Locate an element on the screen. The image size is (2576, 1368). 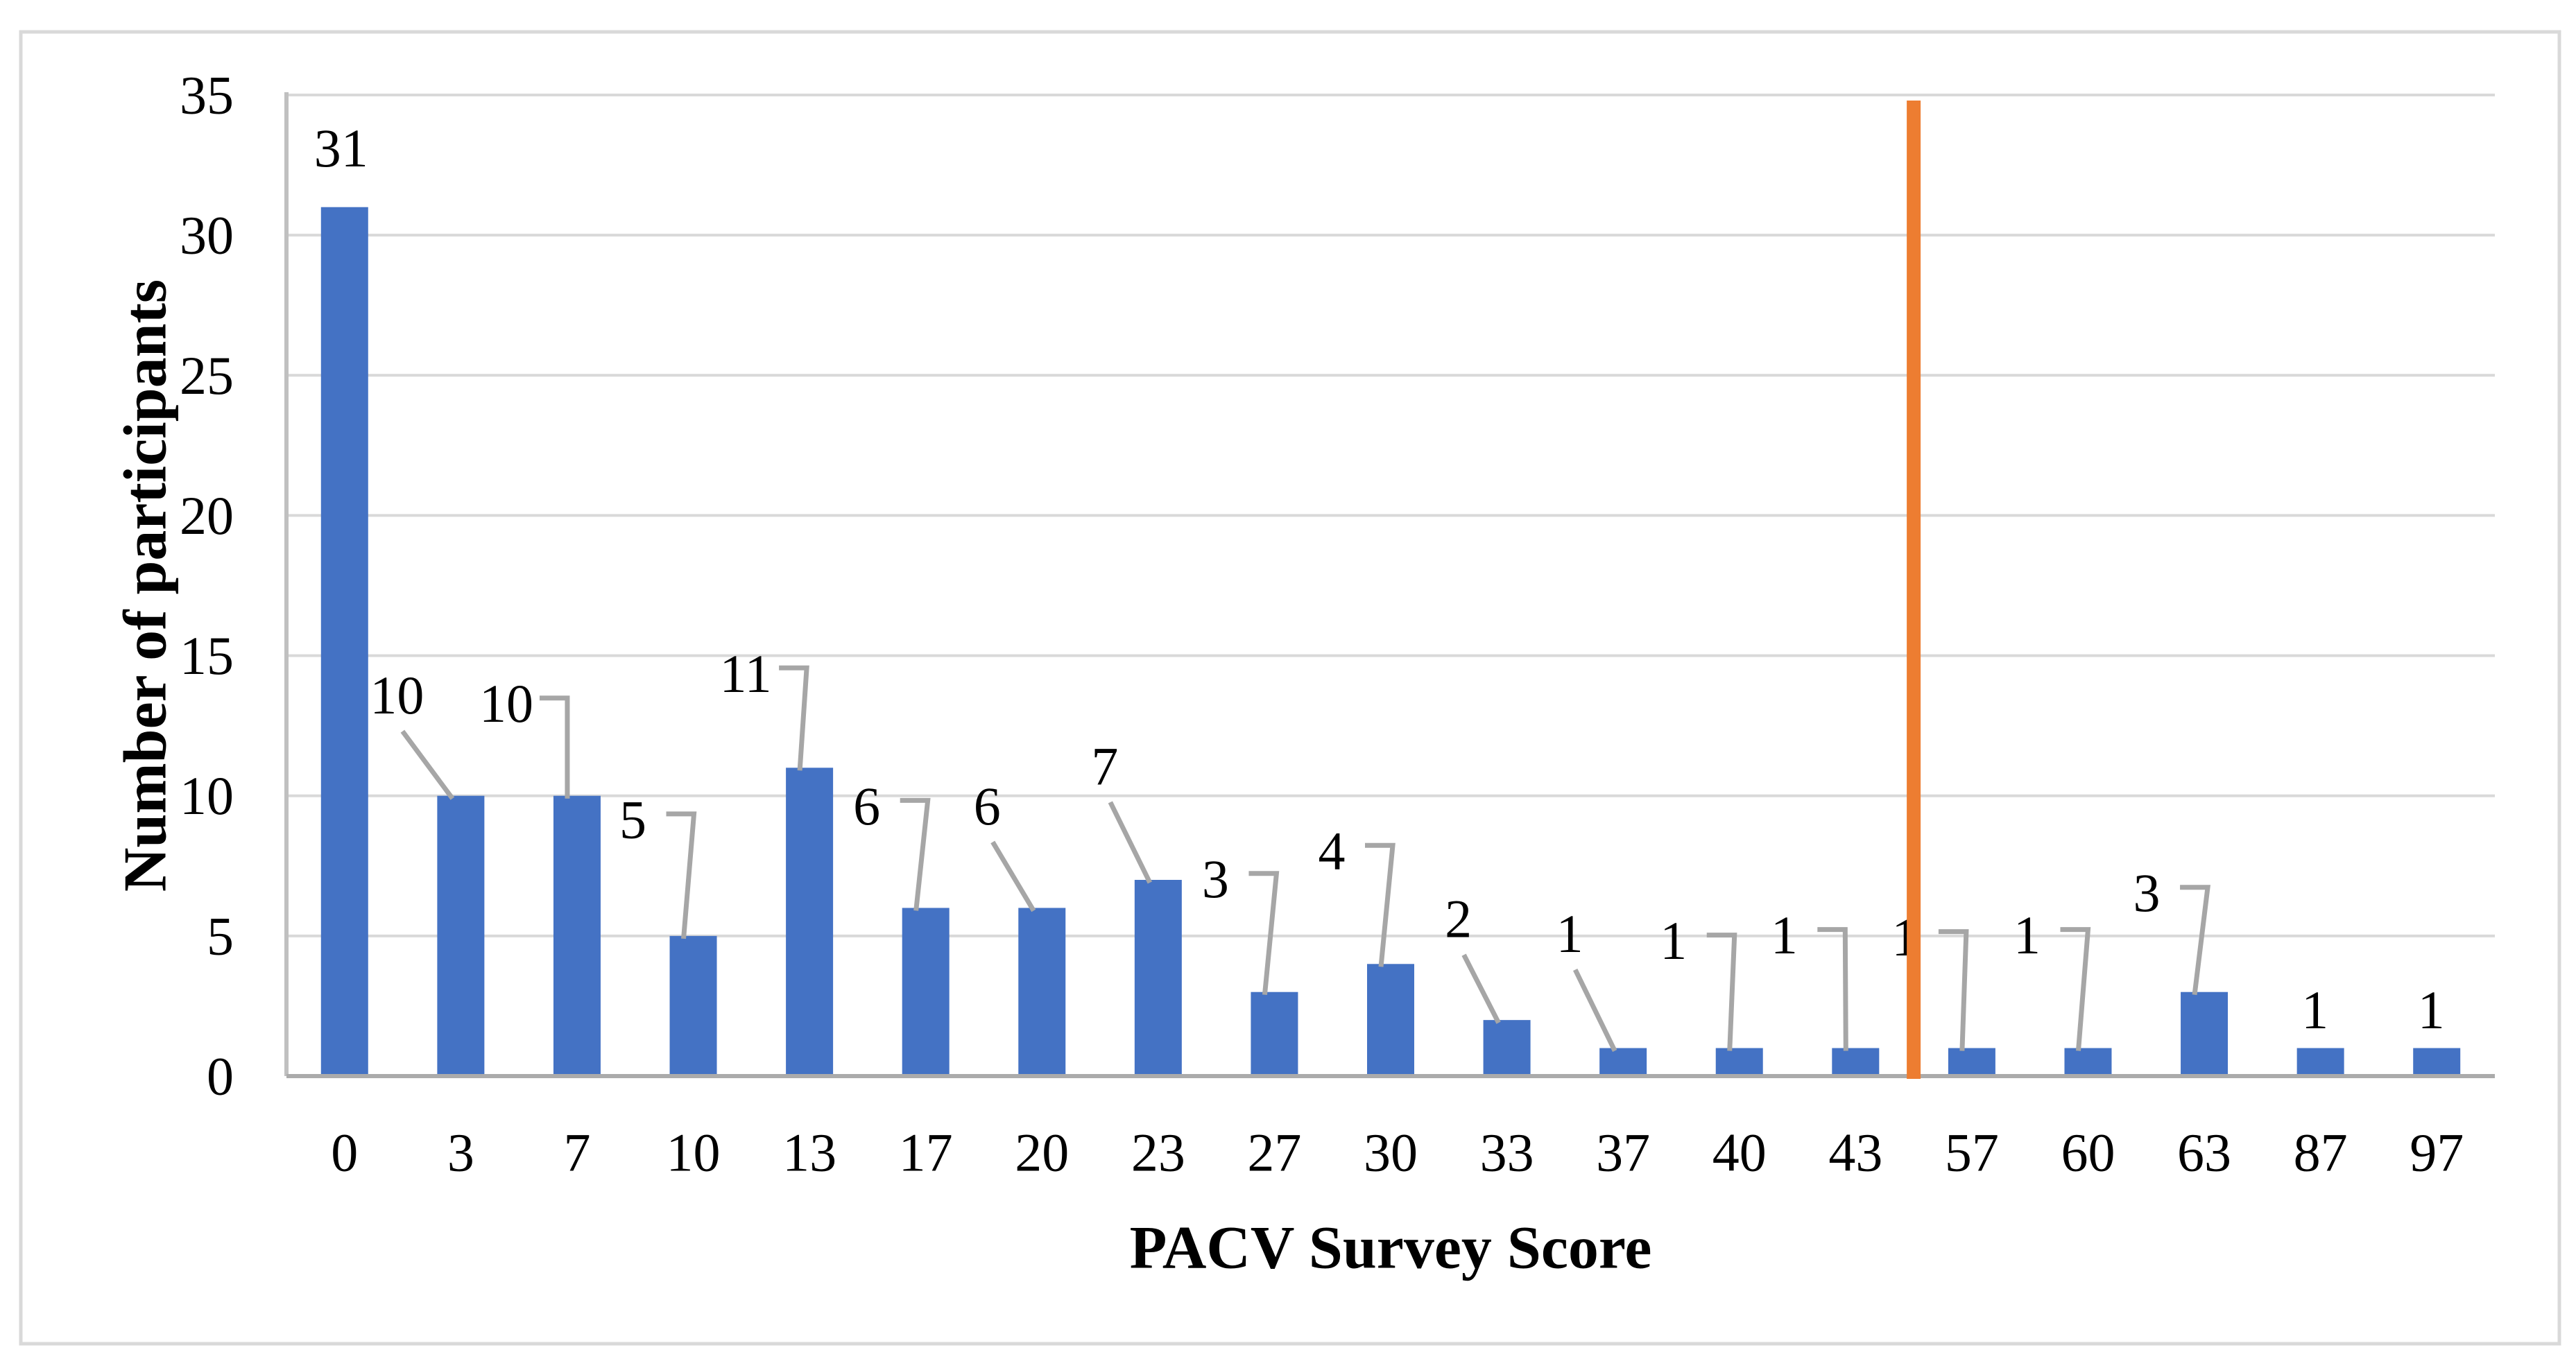
data-label-30: 4 is located at coordinates (1332, 851).